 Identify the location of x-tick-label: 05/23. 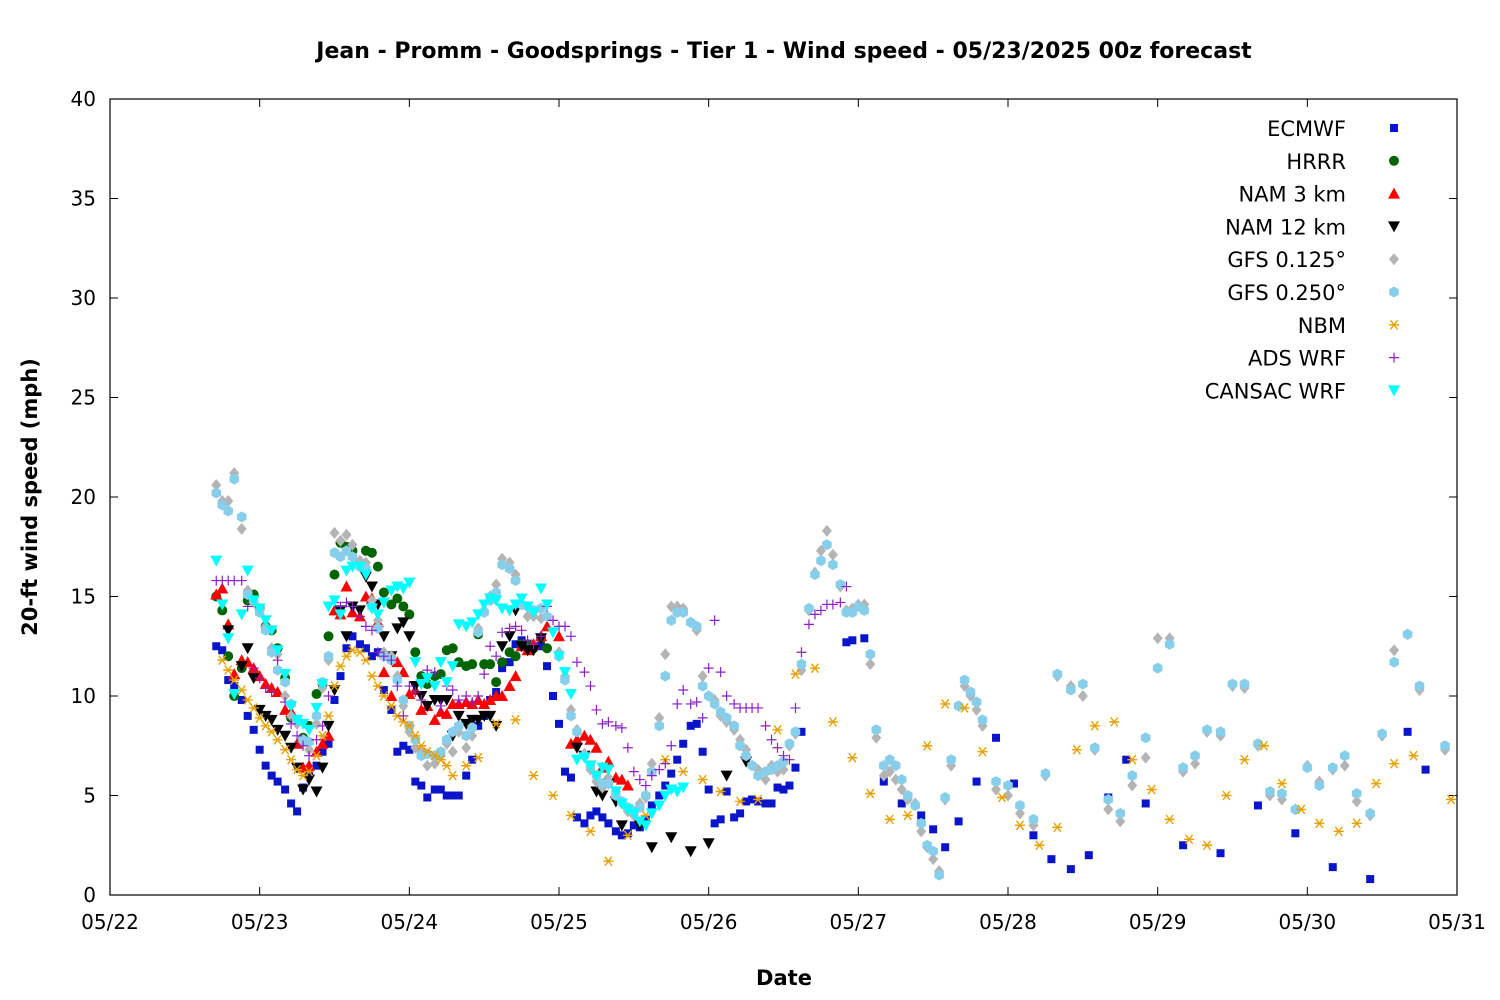
(260, 922).